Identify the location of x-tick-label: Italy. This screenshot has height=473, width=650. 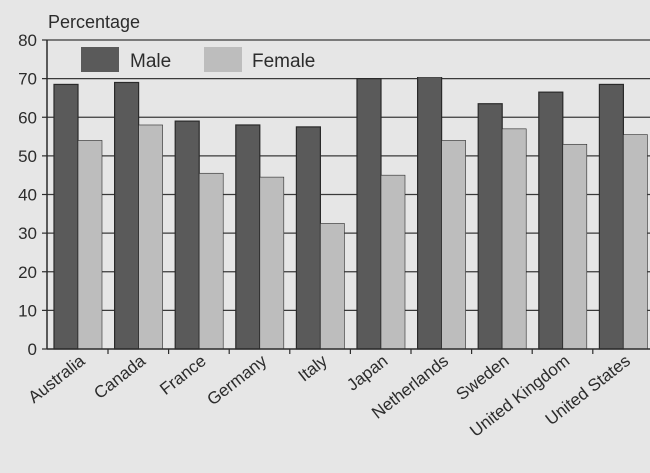
(313, 368).